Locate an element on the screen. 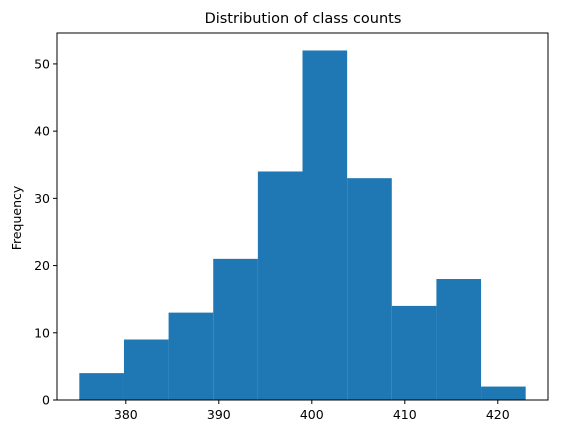 Image resolution: width=563 pixels, height=433 pixels. y-tick-label: 20 is located at coordinates (42, 265).